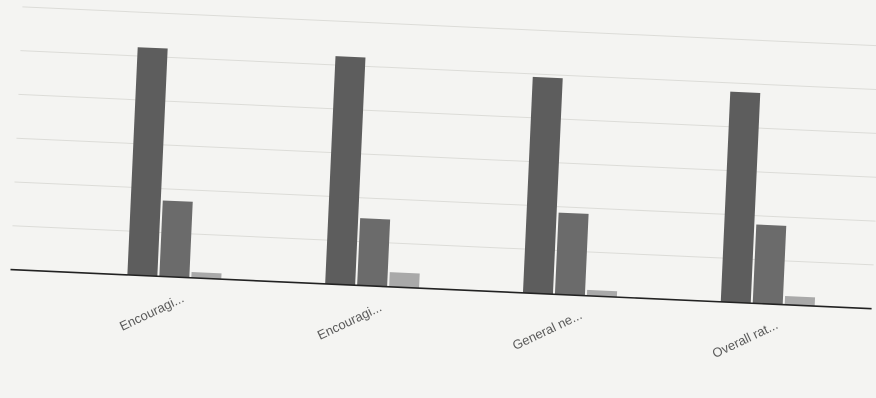 This screenshot has height=398, width=876. What do you see at coordinates (449, 26) in the screenshot?
I see `gridline` at bounding box center [449, 26].